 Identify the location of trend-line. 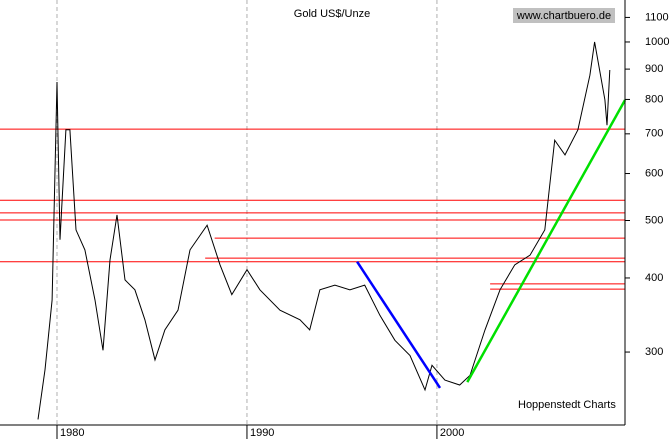
(399, 325).